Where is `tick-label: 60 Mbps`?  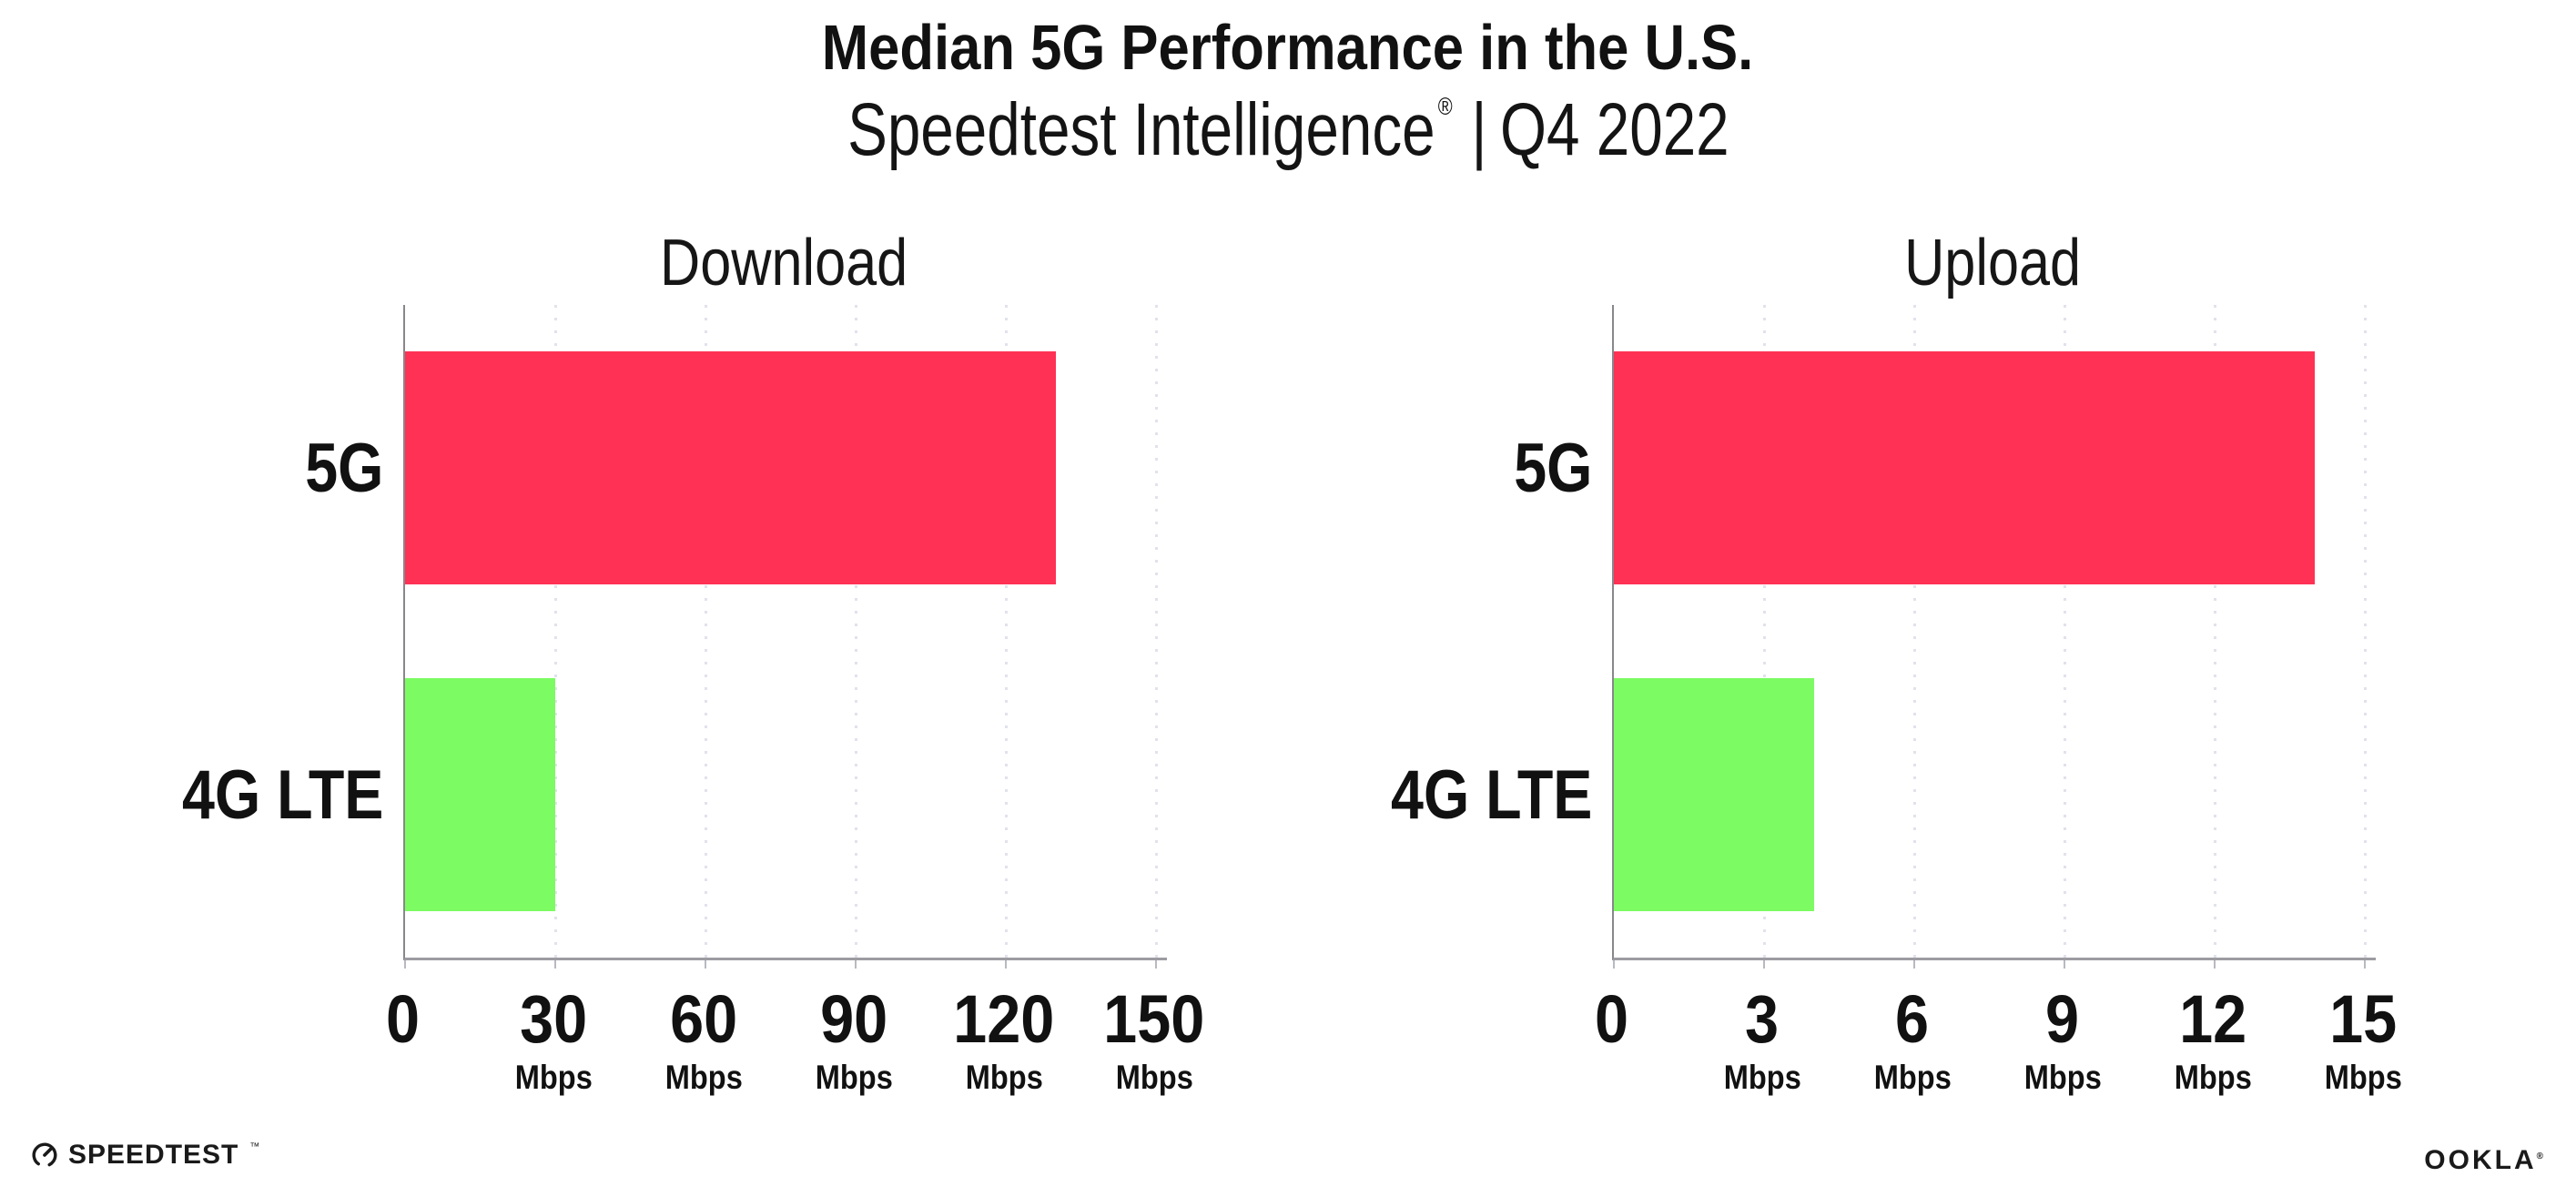 tick-label: 60 Mbps is located at coordinates (703, 1039).